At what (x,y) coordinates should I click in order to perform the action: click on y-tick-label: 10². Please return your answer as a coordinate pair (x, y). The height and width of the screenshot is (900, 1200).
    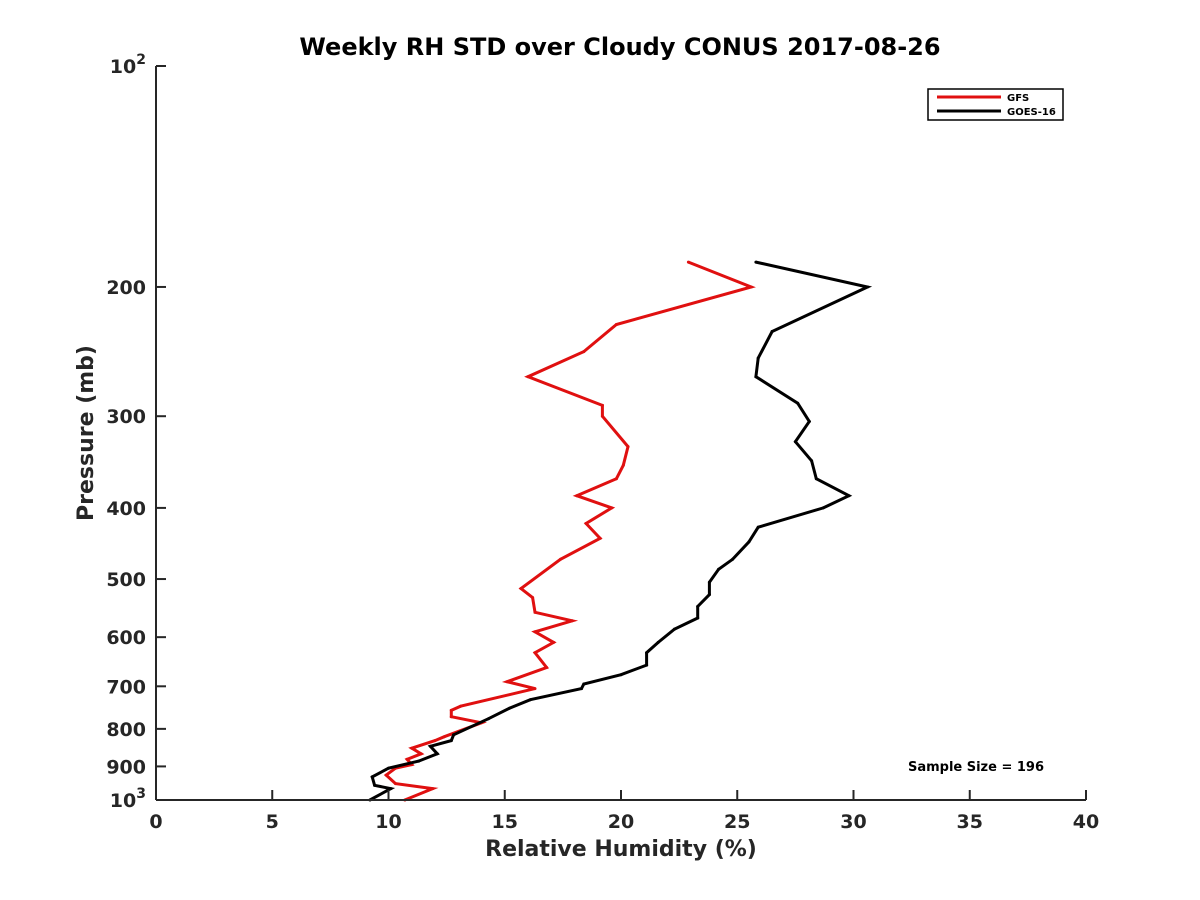
    Looking at the image, I should click on (128, 65).